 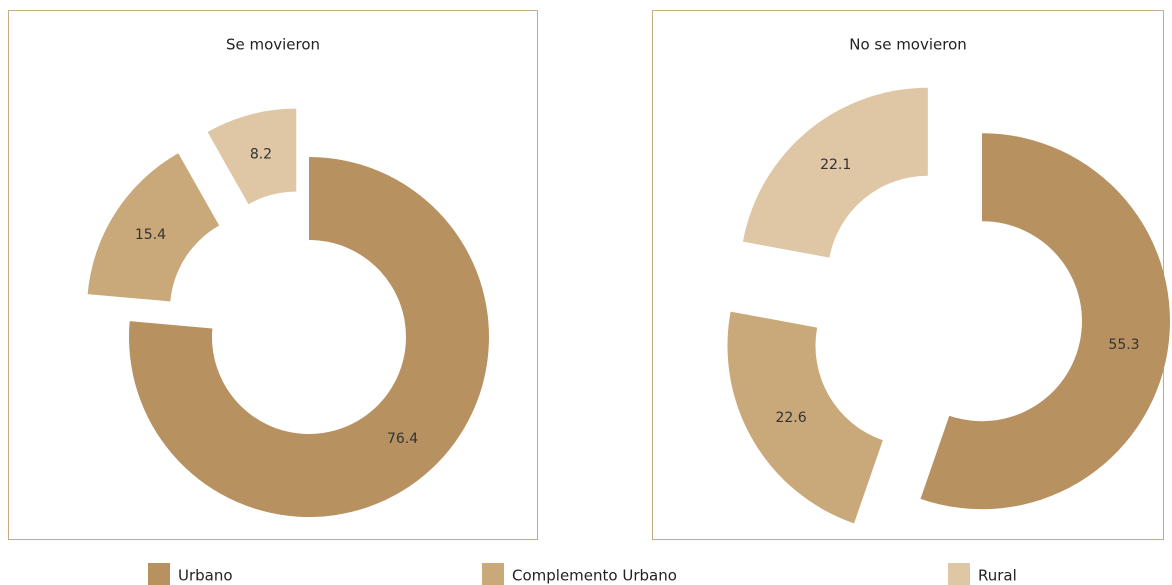 I want to click on data-label: 22.1, so click(x=835, y=165).